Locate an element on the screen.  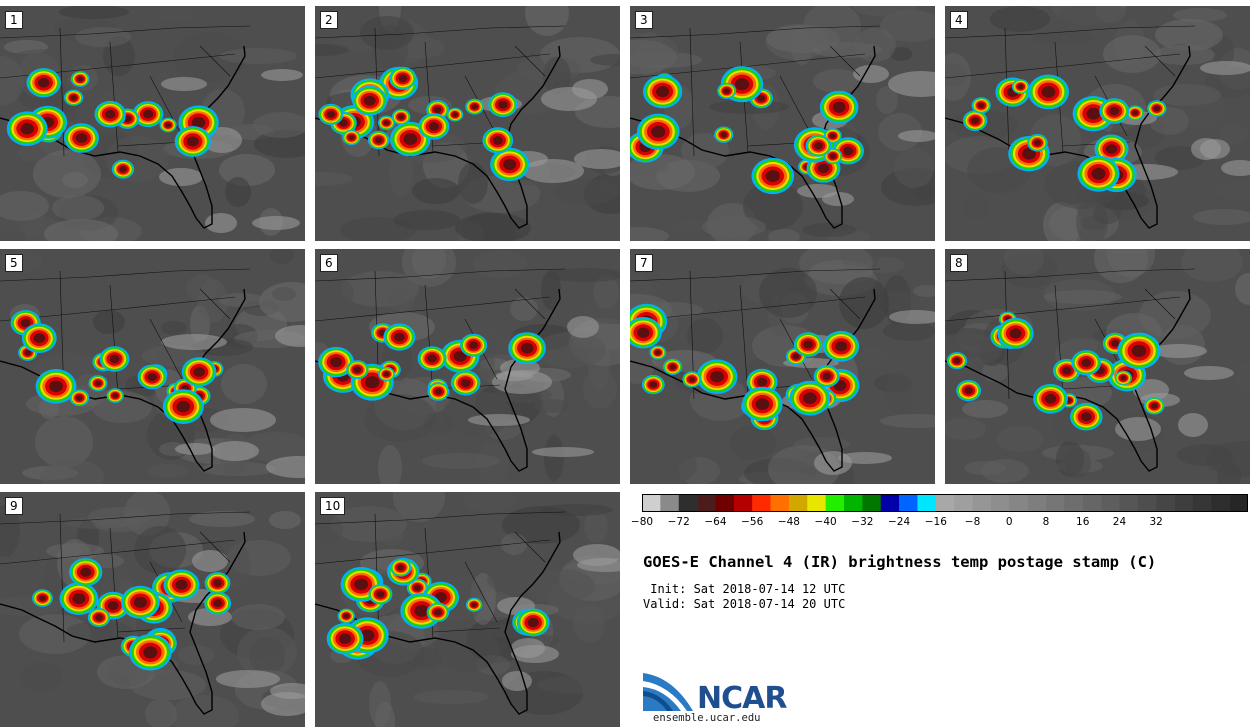
coastline is located at coordinates (438, 137).